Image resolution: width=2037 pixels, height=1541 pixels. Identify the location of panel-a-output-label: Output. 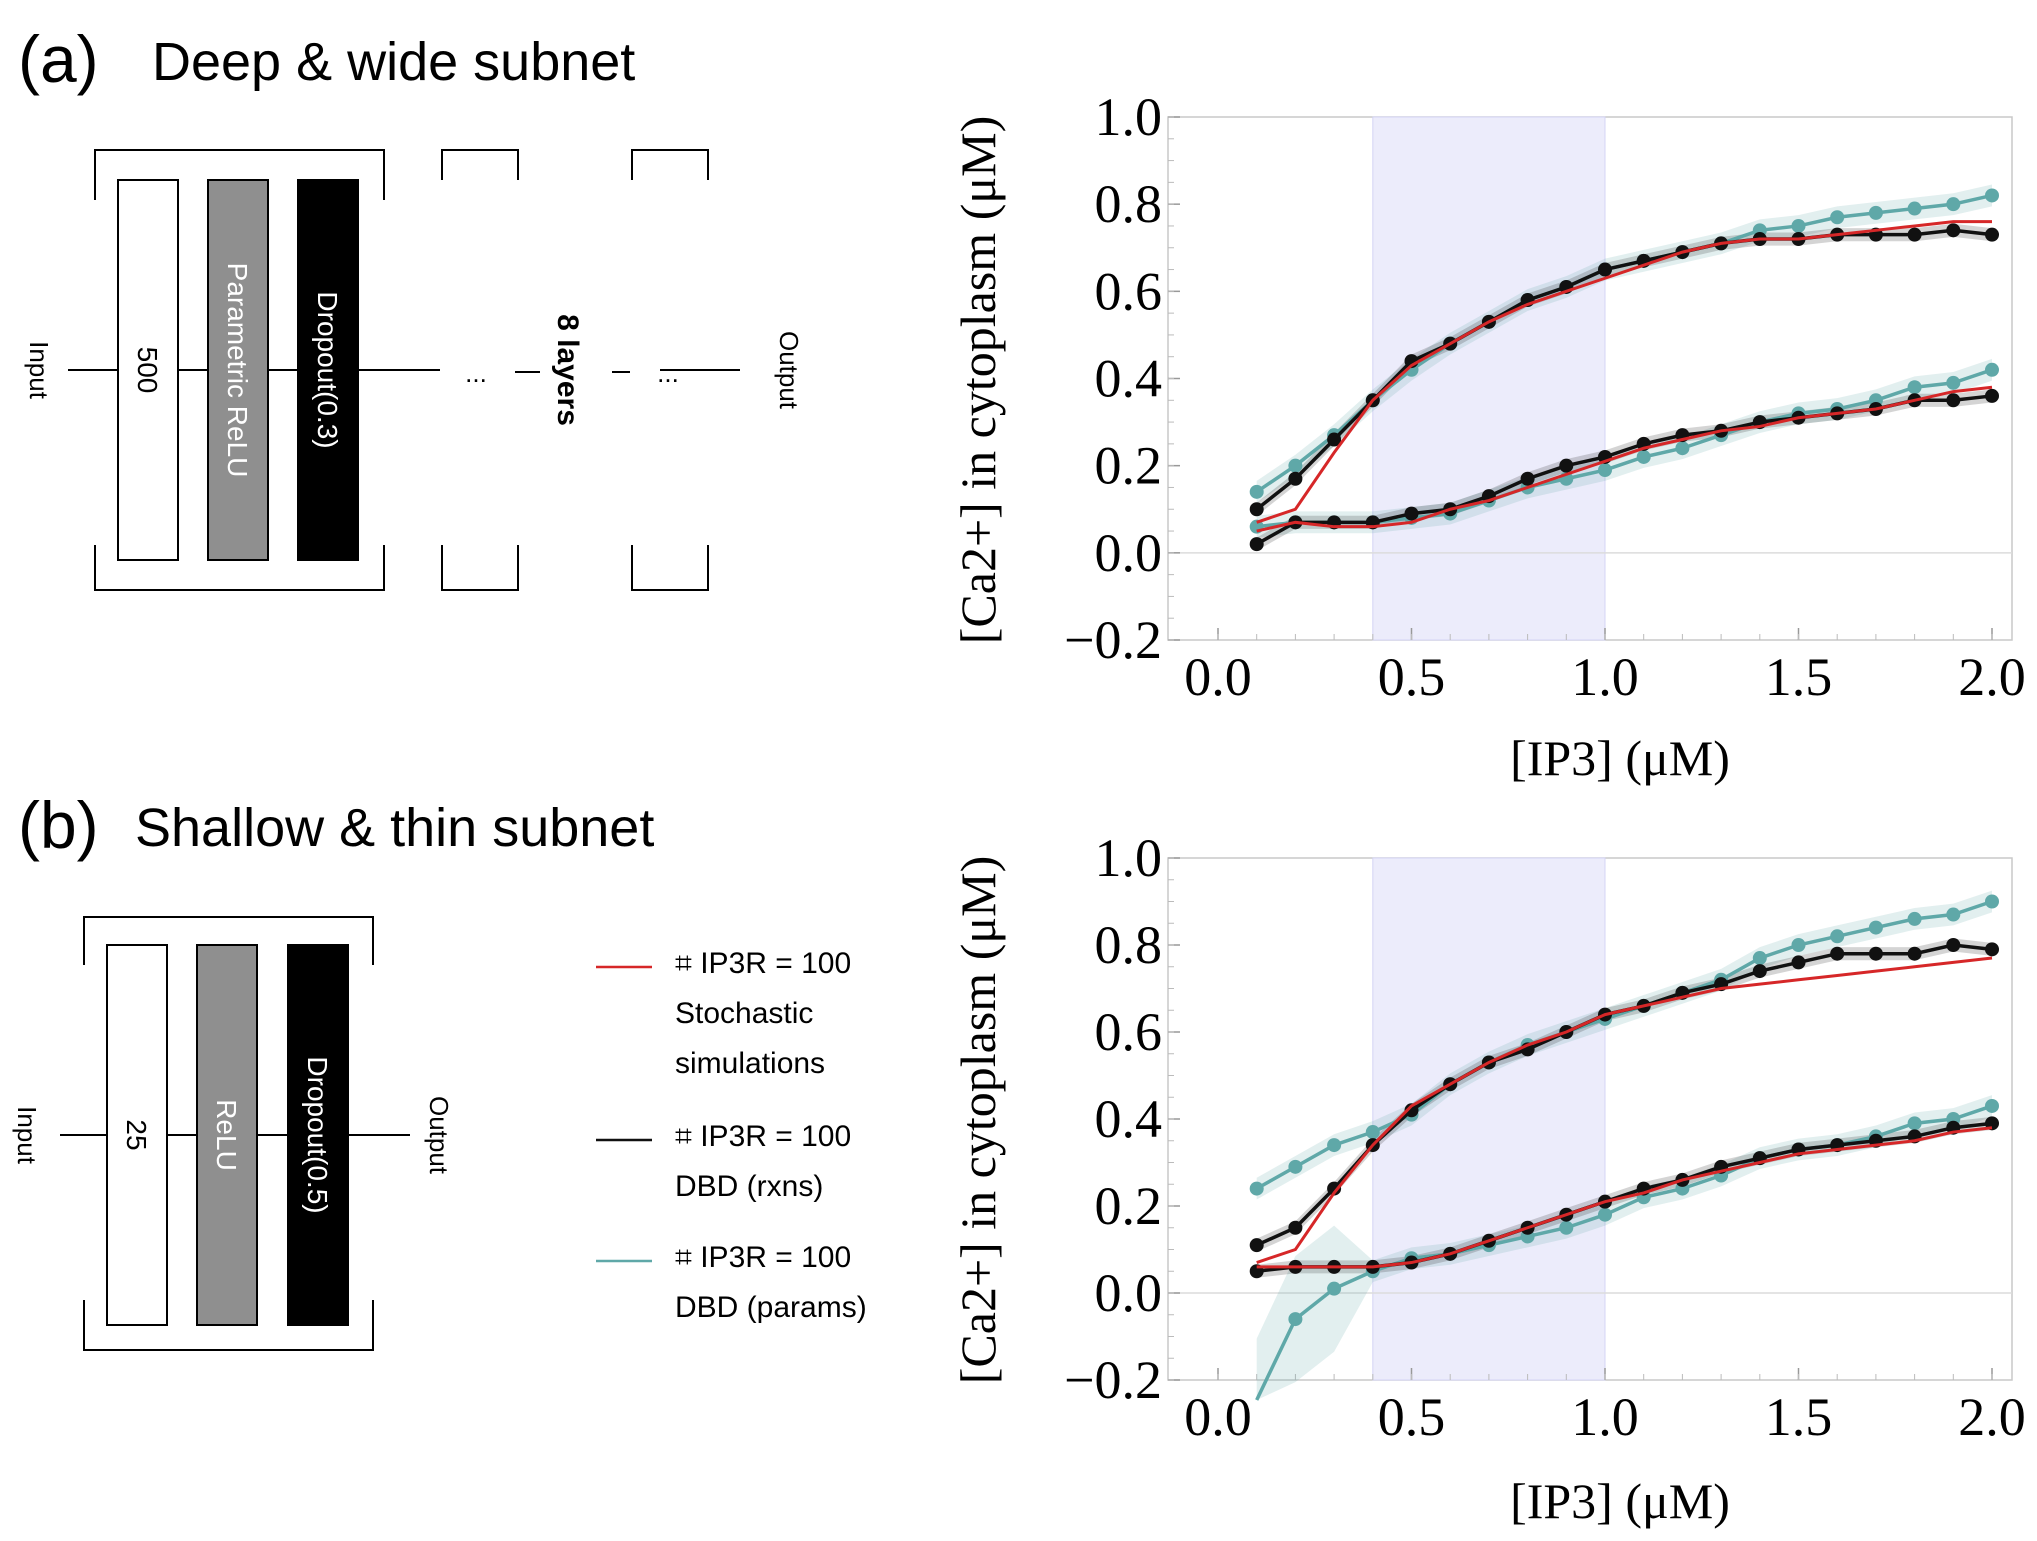
(789, 370).